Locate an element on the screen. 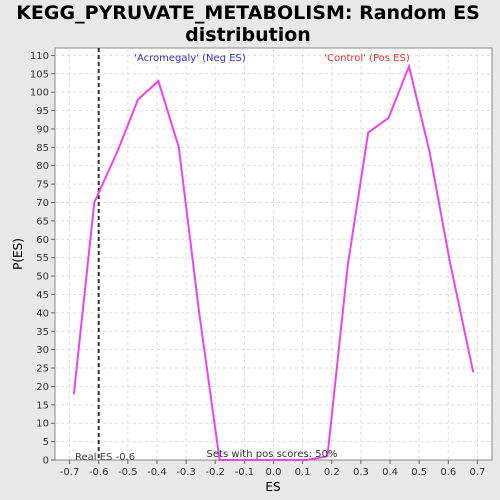 The image size is (500, 500). chart-title-line1: KEGG_PYRUVATE_METABOLISM: Random ES is located at coordinates (248, 13).